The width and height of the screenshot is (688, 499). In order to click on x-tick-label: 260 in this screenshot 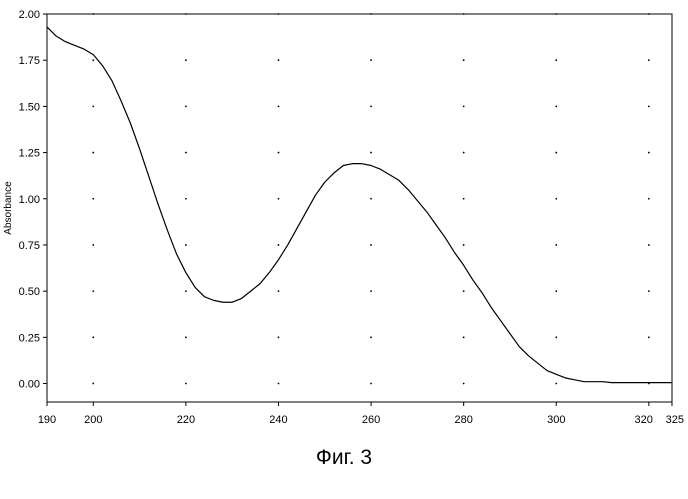, I will do `click(371, 420)`.